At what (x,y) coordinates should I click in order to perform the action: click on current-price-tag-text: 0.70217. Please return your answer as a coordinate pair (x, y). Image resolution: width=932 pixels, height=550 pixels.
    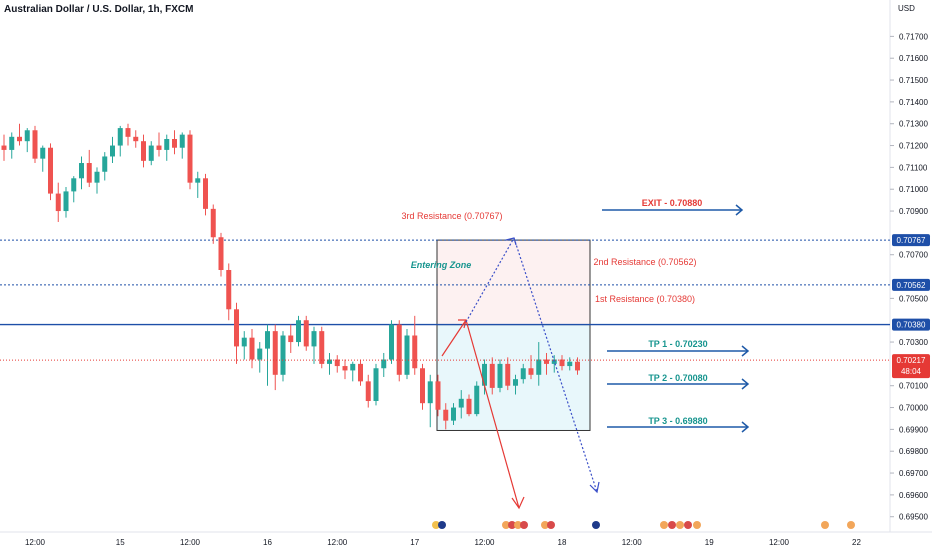
    Looking at the image, I should click on (911, 360).